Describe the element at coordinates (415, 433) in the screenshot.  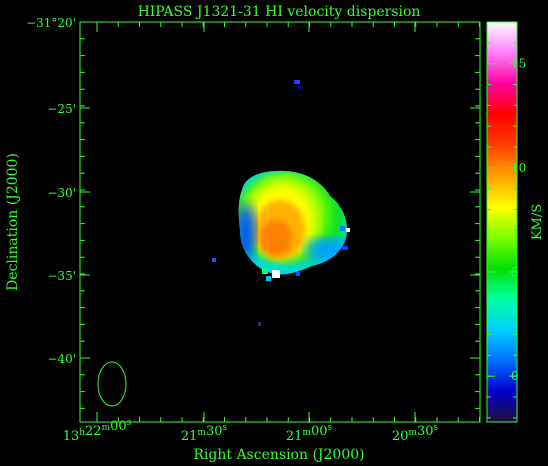
I see `x-tick-label: 20m30s` at that location.